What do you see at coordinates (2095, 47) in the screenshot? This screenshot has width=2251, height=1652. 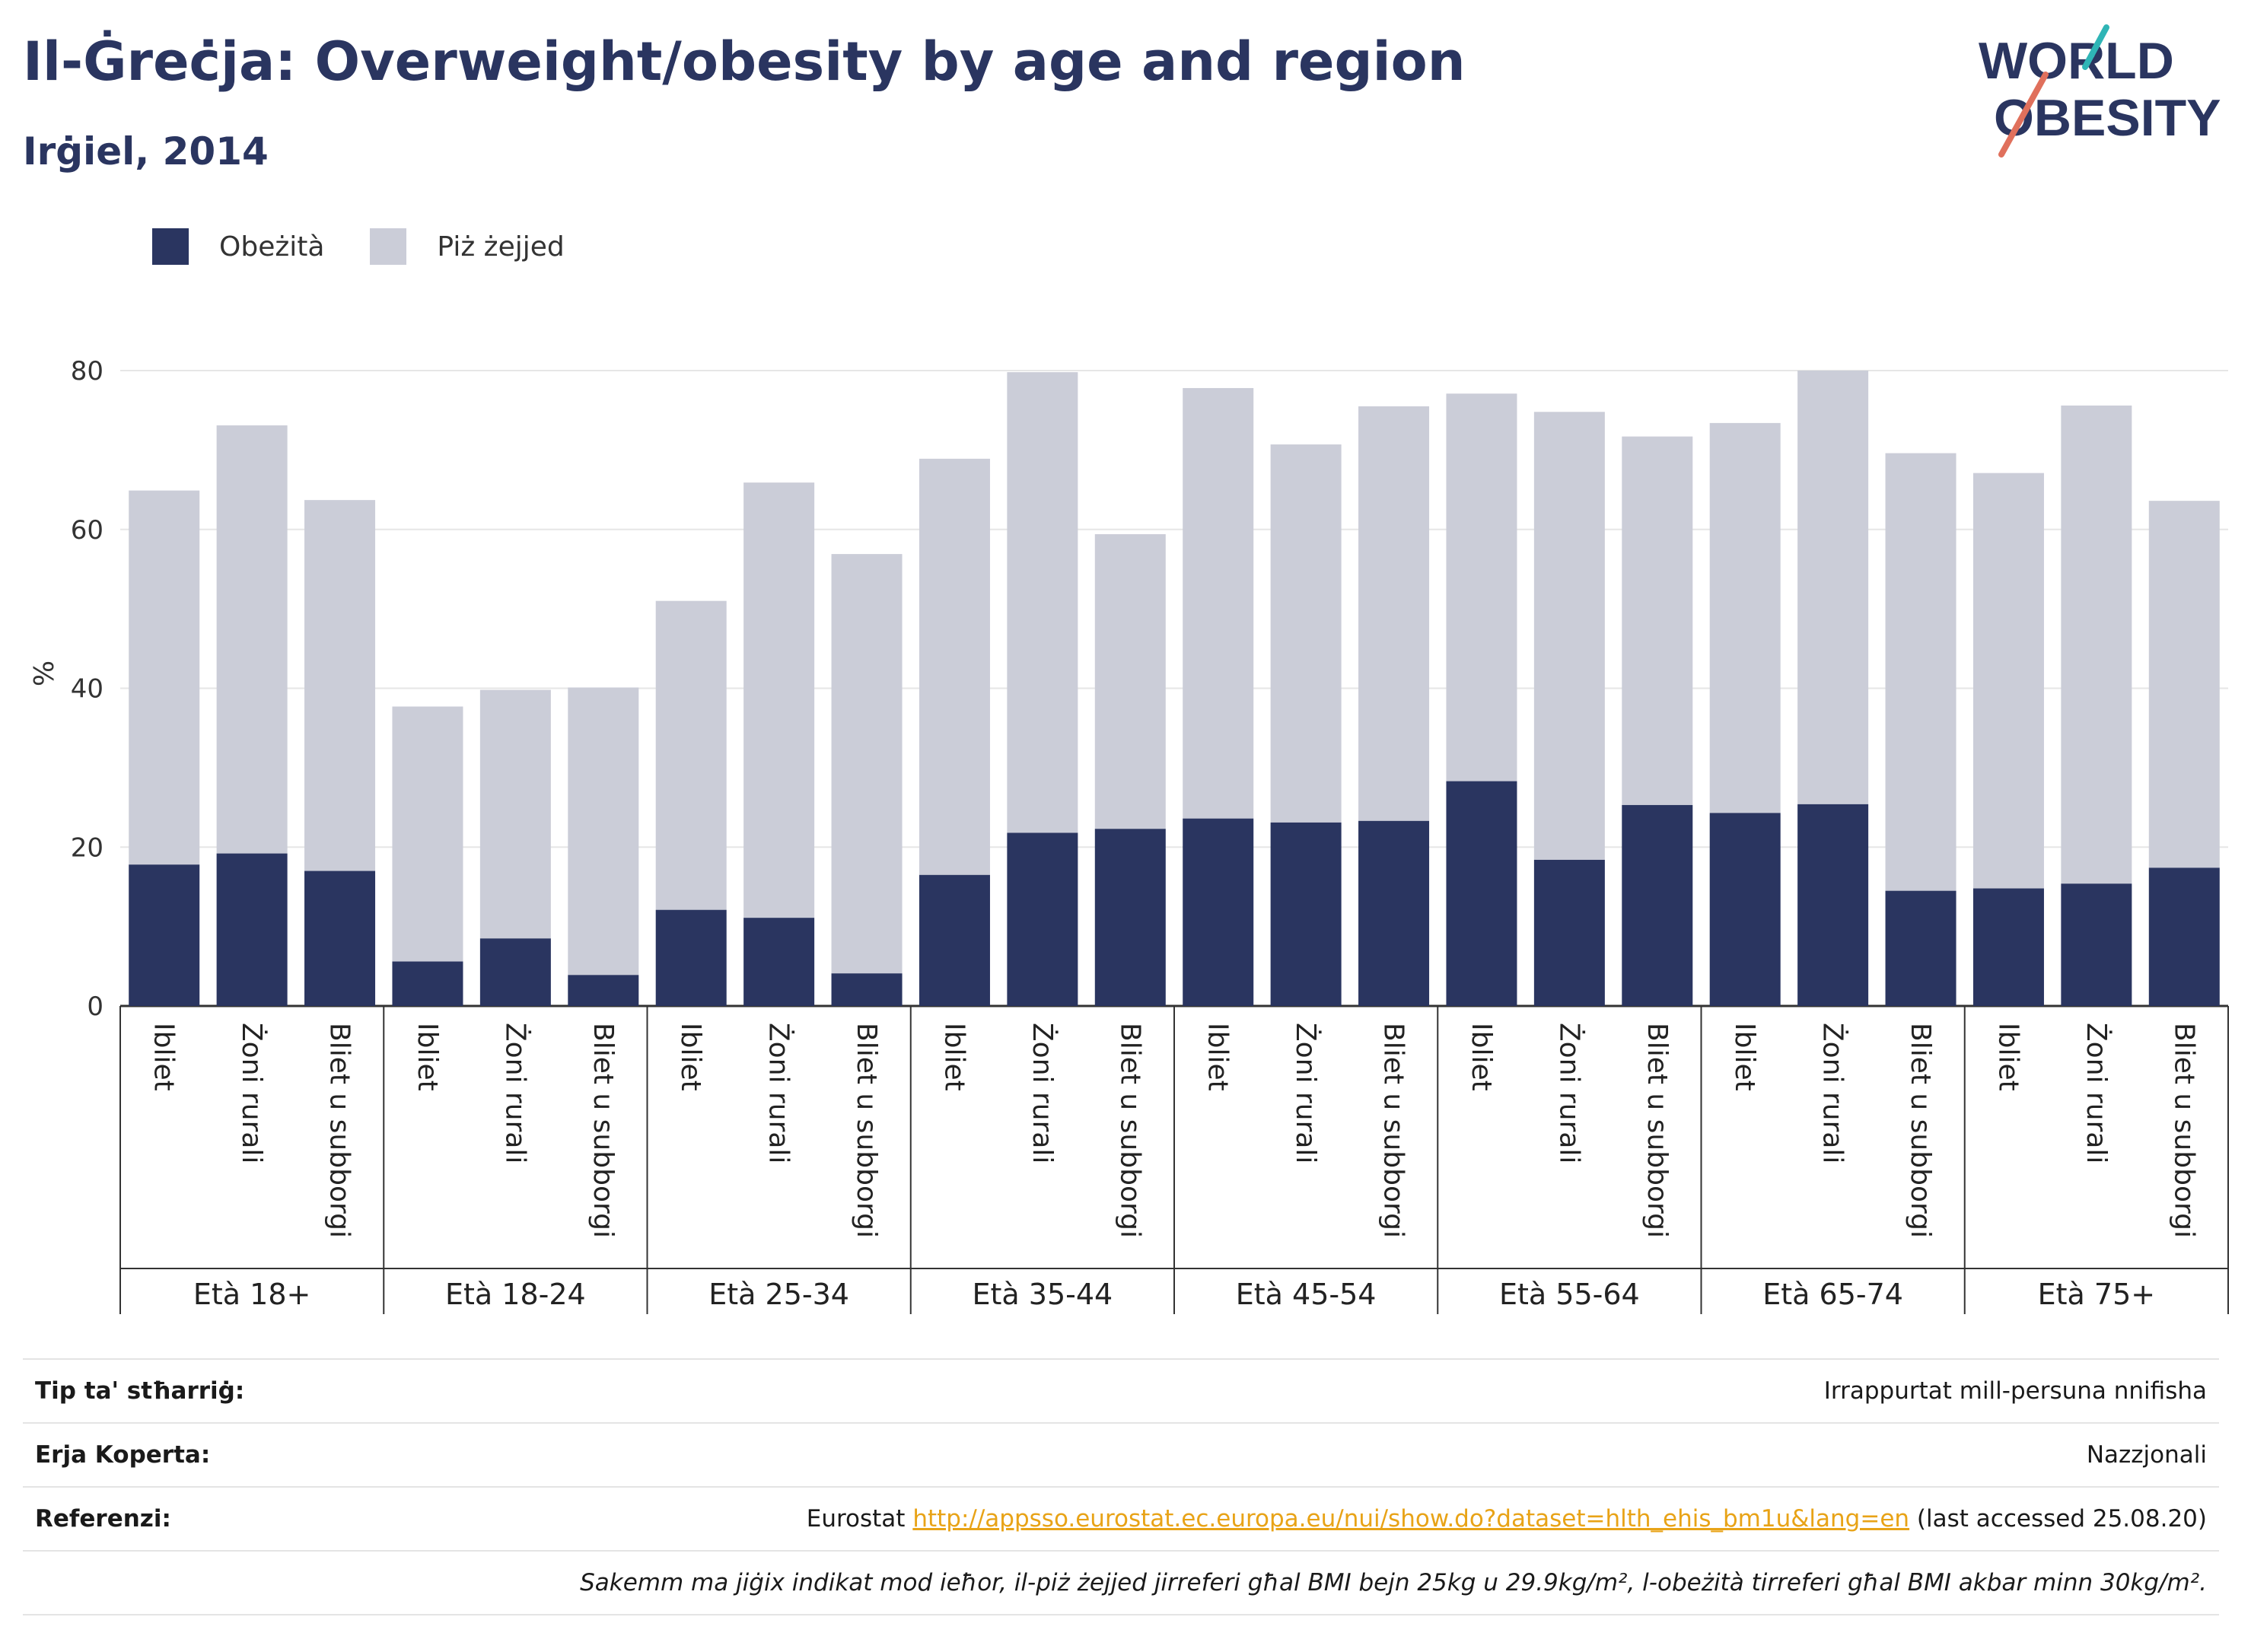 I see `logo-slash-teal` at bounding box center [2095, 47].